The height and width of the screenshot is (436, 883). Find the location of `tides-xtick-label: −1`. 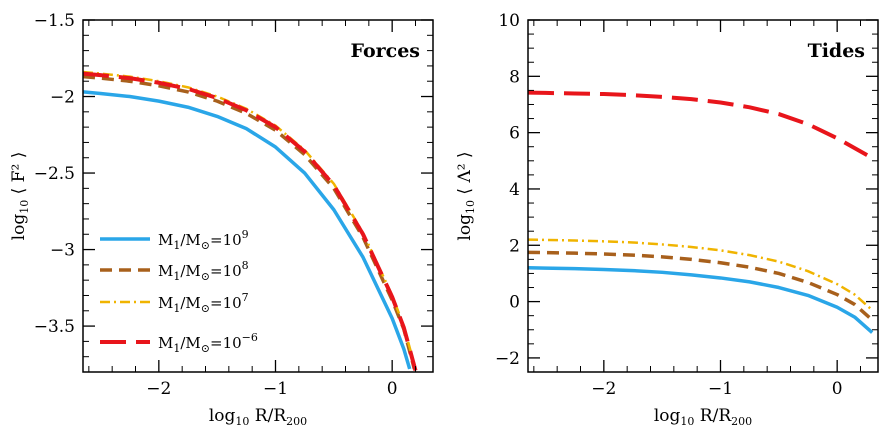

tides-xtick-label: −1 is located at coordinates (720, 389).